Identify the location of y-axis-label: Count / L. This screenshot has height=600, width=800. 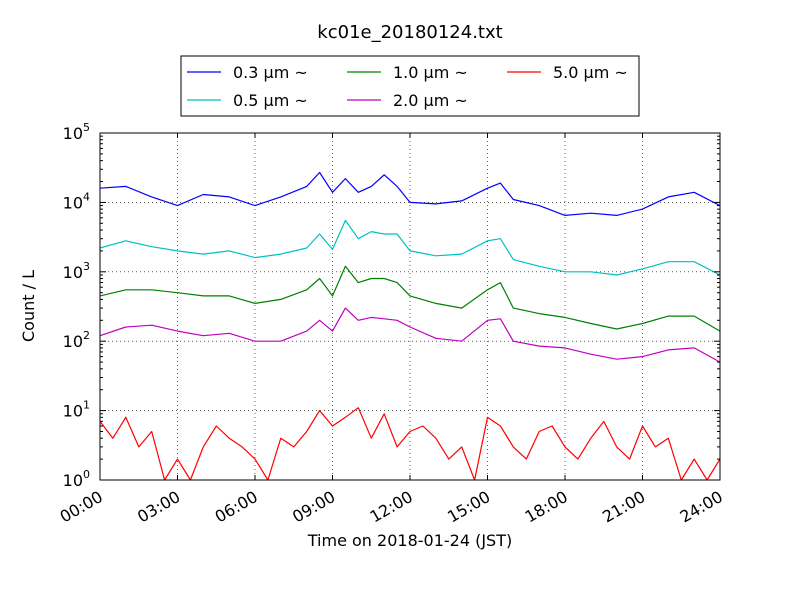
(28, 306).